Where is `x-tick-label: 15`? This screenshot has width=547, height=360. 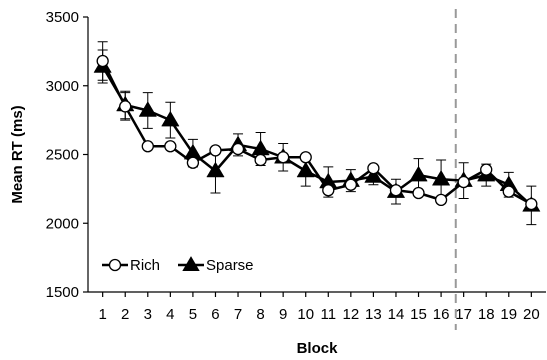 x-tick-label: 15 is located at coordinates (418, 314).